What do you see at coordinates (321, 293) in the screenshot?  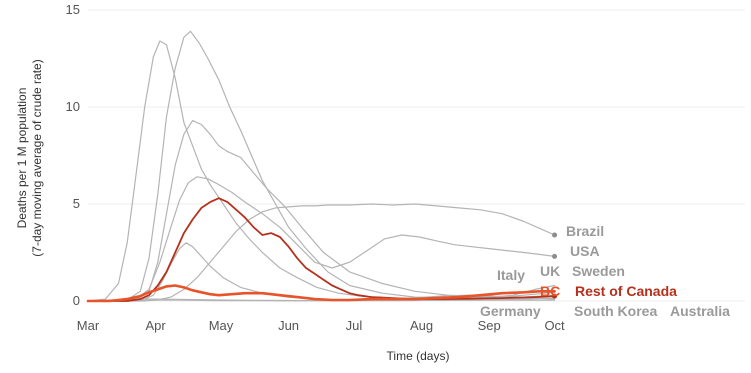 I see `series-line-bc` at bounding box center [321, 293].